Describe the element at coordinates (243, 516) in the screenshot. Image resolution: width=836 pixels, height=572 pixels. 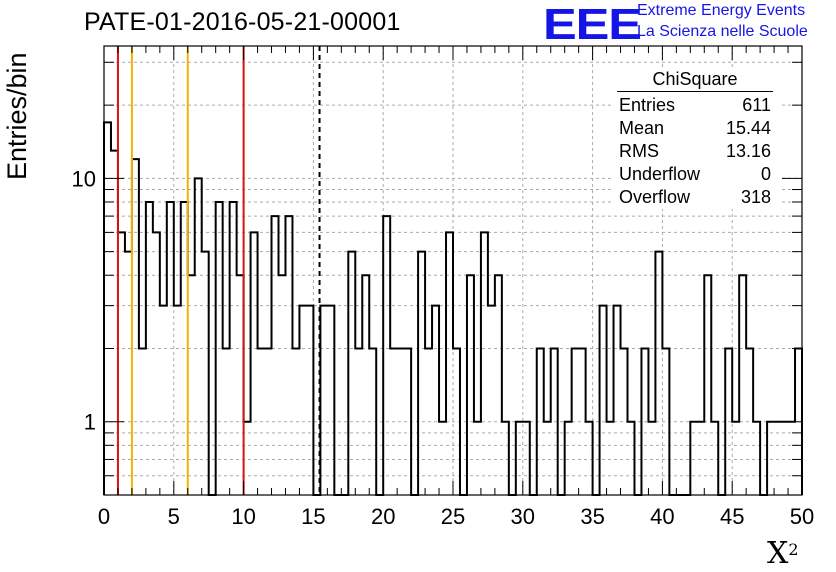
I see `x-tick-label: 10` at that location.